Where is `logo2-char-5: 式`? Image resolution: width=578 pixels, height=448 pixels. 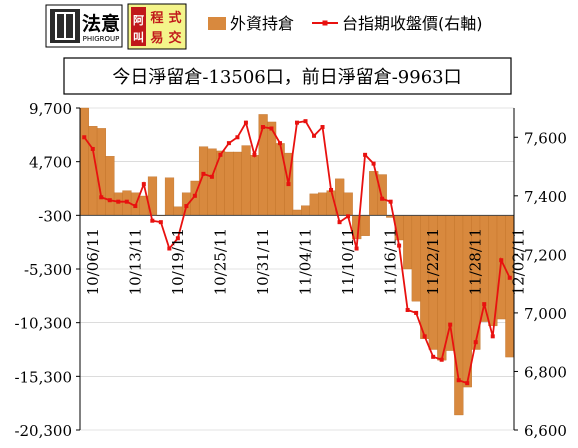 logo2-char-5: 式 is located at coordinates (174, 18).